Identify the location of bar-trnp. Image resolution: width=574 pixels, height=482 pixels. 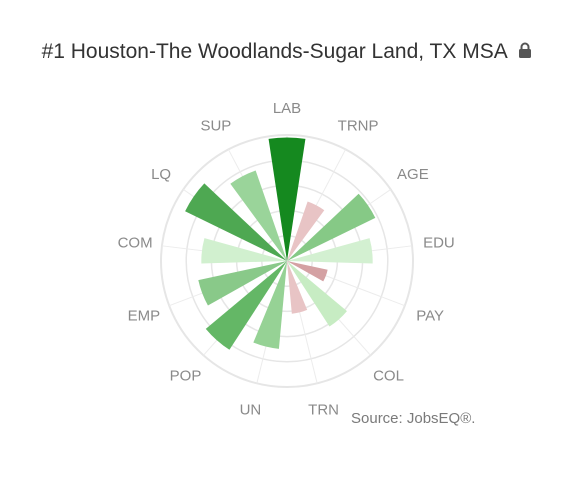
(306, 231).